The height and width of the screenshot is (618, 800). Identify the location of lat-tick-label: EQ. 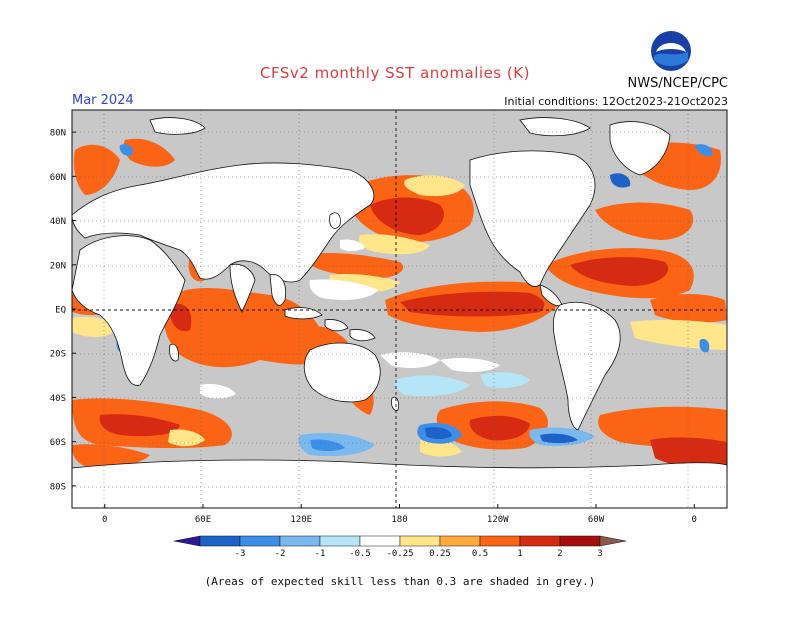
(60, 311).